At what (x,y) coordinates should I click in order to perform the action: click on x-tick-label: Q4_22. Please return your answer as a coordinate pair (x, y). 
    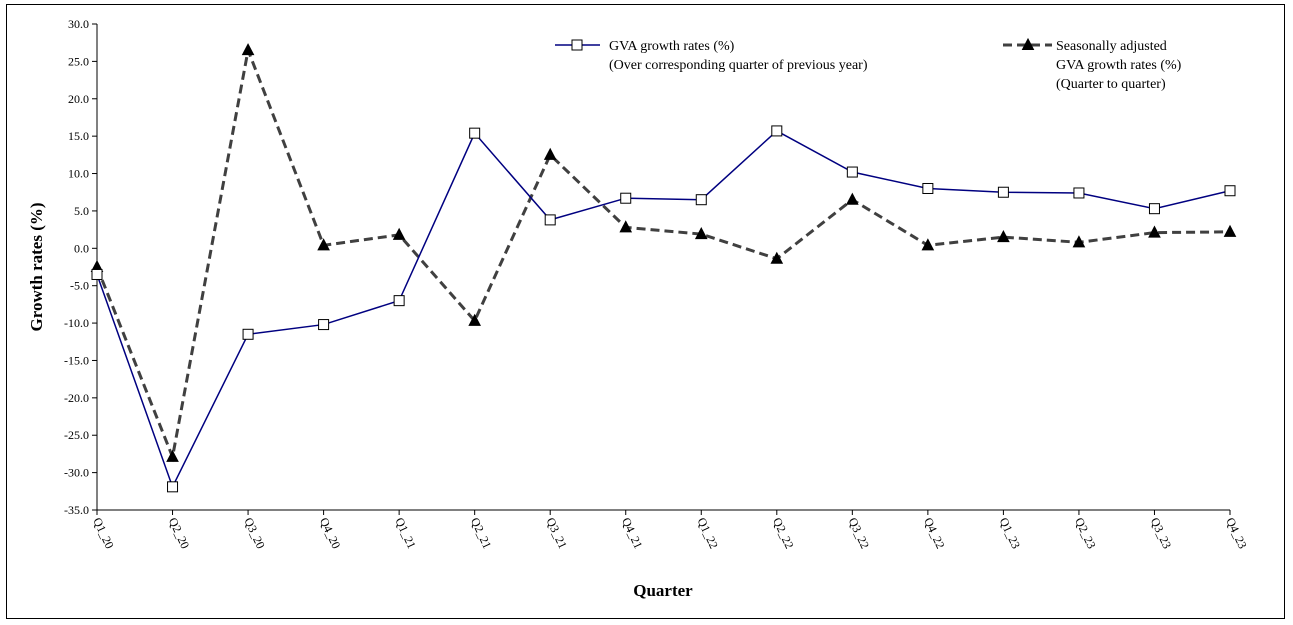
    Looking at the image, I should click on (934, 533).